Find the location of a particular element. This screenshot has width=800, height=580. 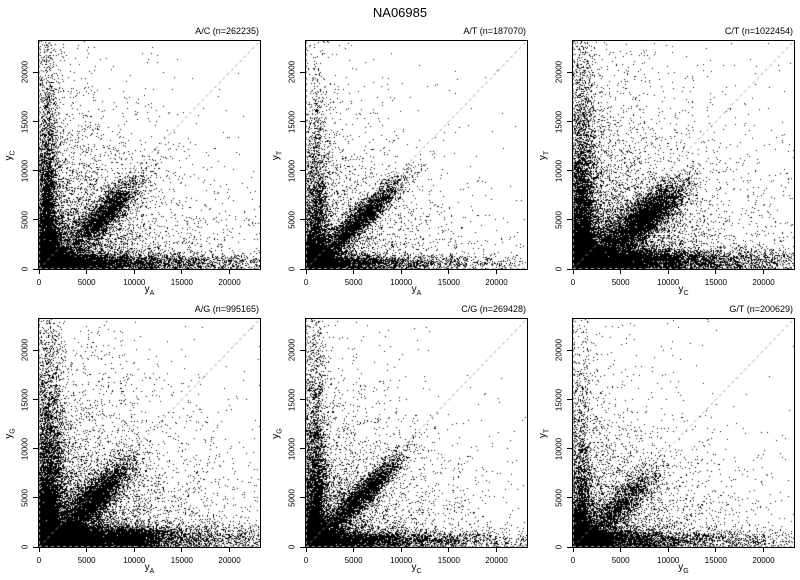

x-axis-label: yA is located at coordinates (416, 290).